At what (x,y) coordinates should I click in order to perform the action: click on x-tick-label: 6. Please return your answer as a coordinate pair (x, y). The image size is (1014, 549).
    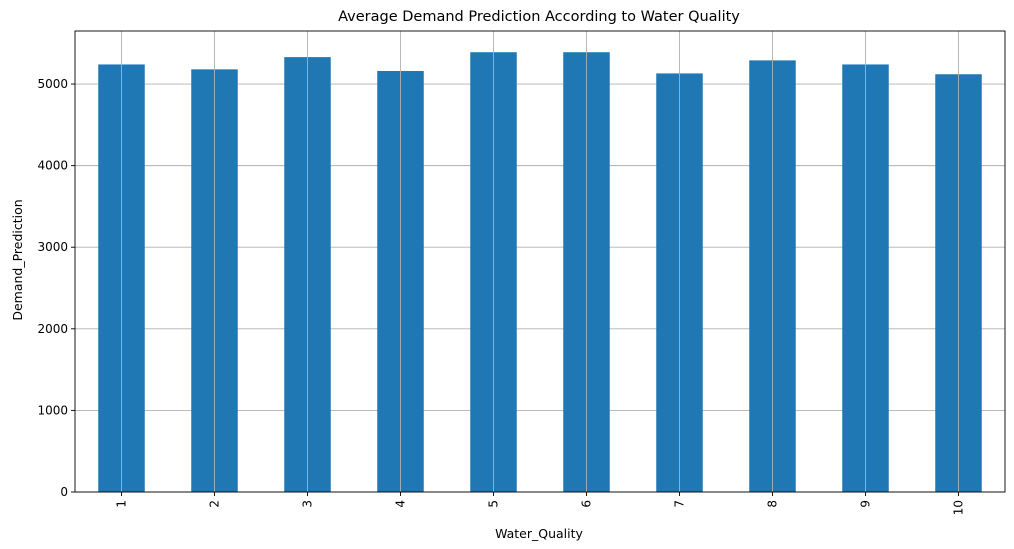
    Looking at the image, I should click on (587, 504).